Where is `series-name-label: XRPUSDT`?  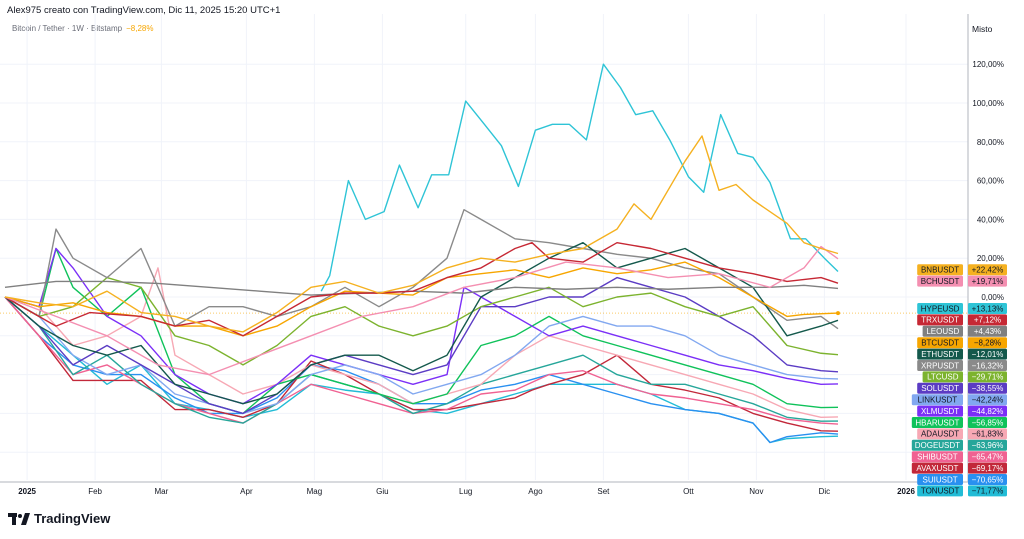
series-name-label: XRPUSDT is located at coordinates (940, 365).